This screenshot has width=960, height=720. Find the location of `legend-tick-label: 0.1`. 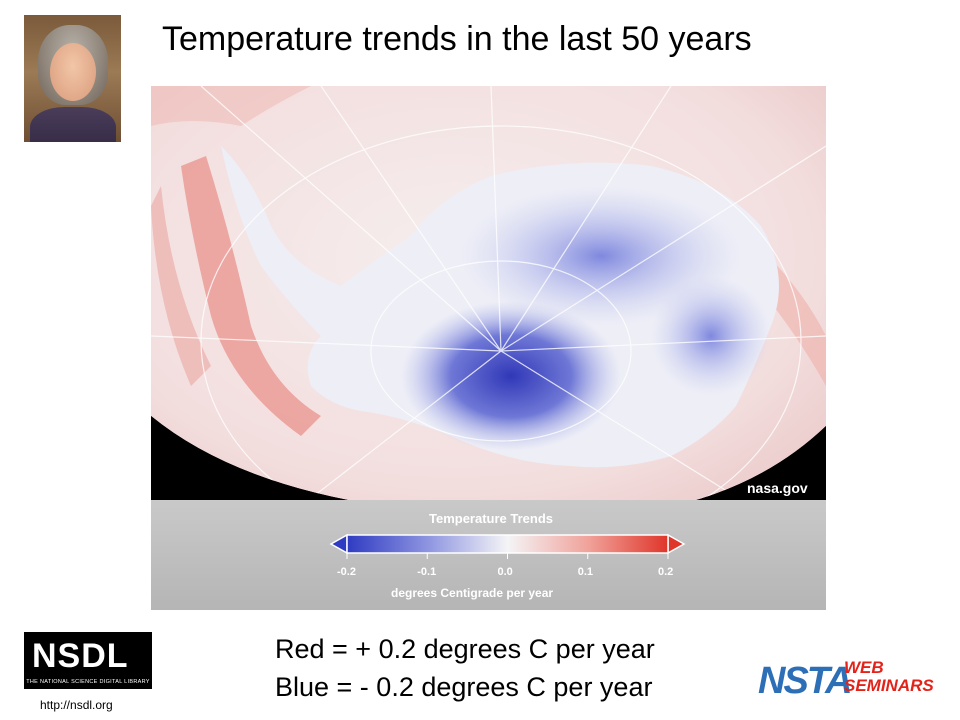

legend-tick-label: 0.1 is located at coordinates (585, 572).